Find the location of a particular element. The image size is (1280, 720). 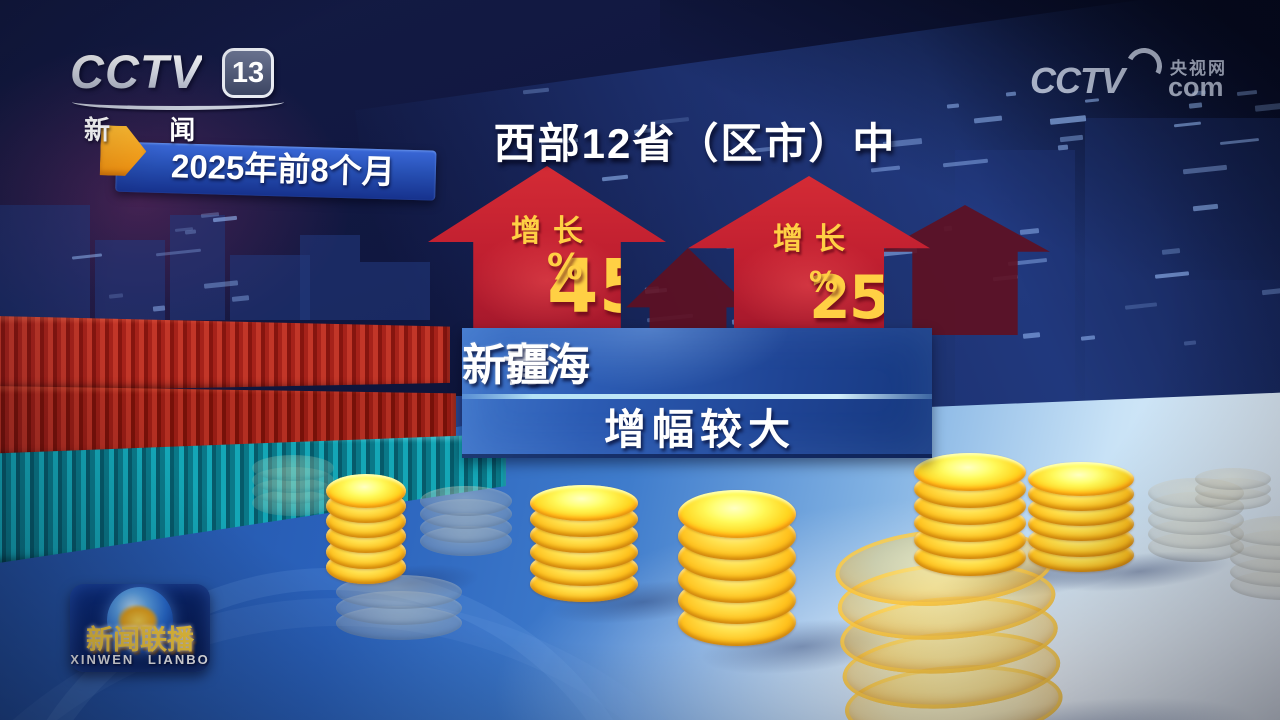

province-panel: 青海 新疆 增幅较大 is located at coordinates (697, 393).